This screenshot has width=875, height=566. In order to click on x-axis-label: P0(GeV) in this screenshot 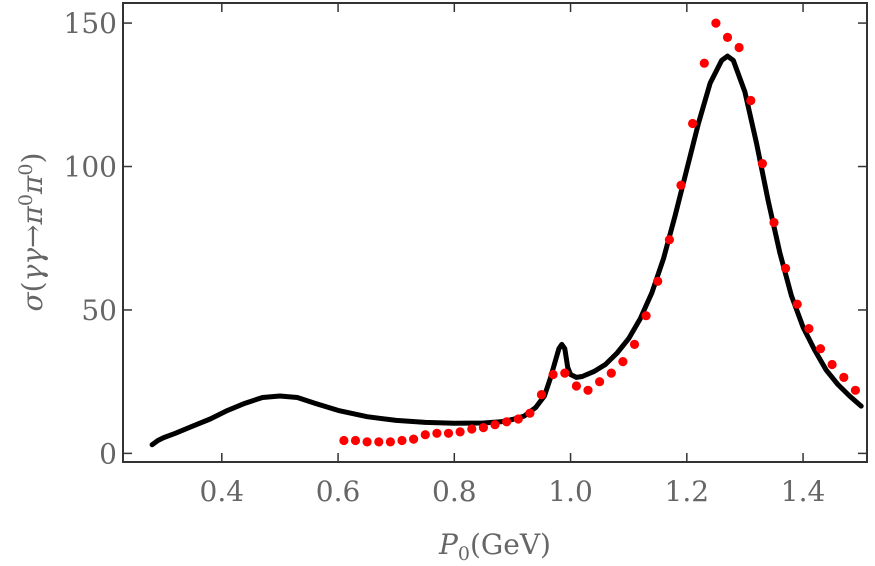, I will do `click(494, 546)`.